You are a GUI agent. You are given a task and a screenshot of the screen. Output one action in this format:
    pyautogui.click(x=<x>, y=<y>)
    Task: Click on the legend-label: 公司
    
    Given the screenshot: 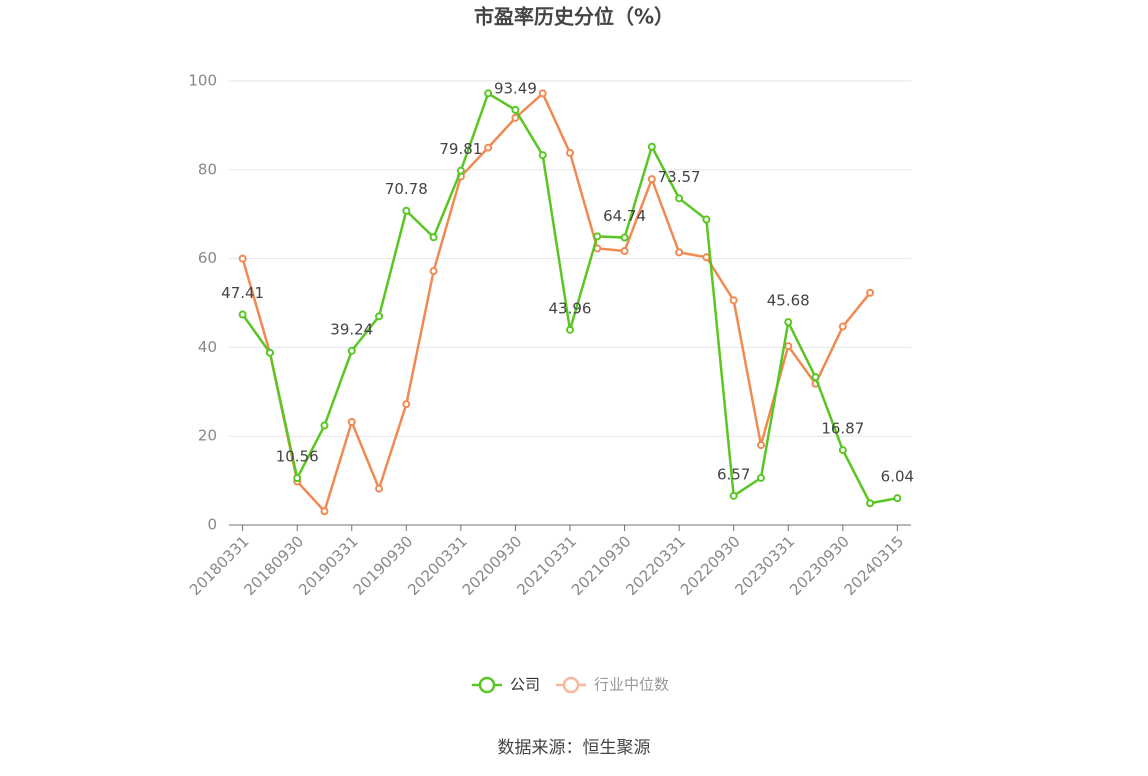 What is the action you would take?
    pyautogui.click(x=525, y=685)
    